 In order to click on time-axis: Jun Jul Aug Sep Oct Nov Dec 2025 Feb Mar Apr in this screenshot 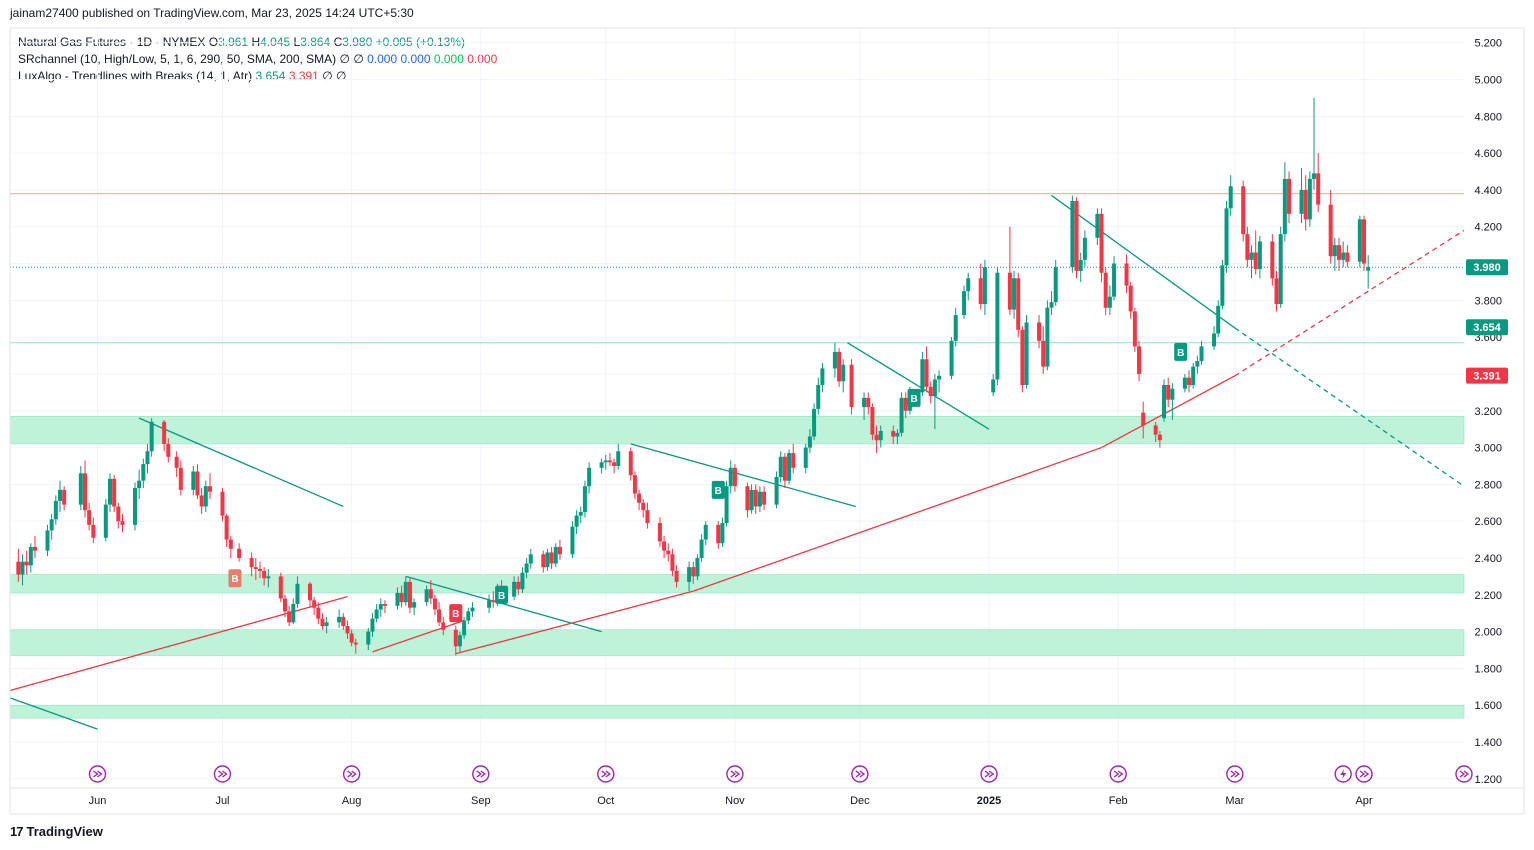, I will do `click(731, 801)`.